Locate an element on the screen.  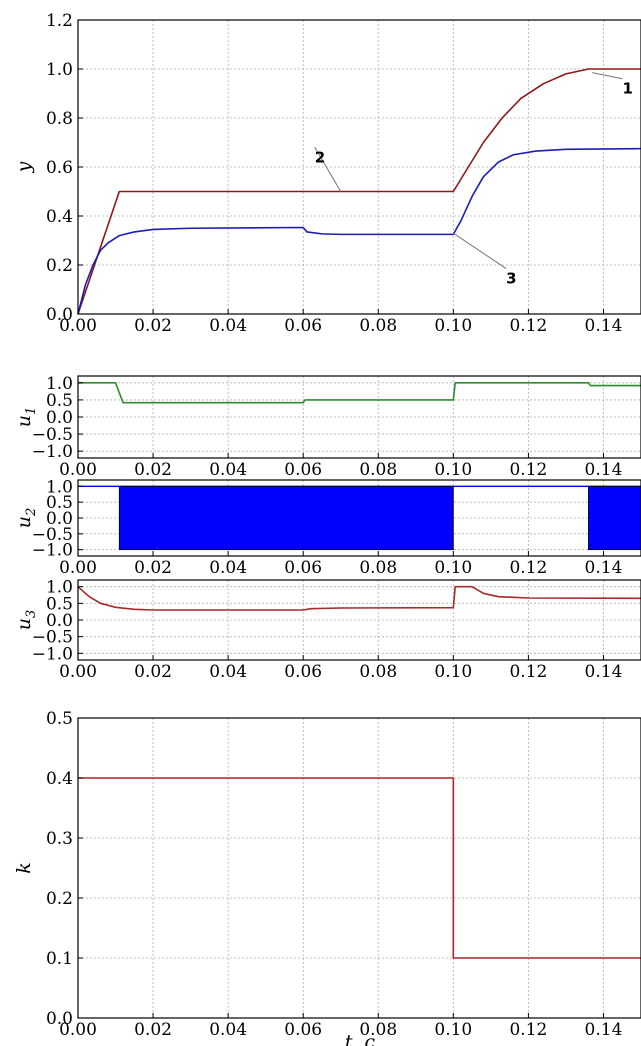
k-x-tick-label: 0.04 is located at coordinates (228, 1030).